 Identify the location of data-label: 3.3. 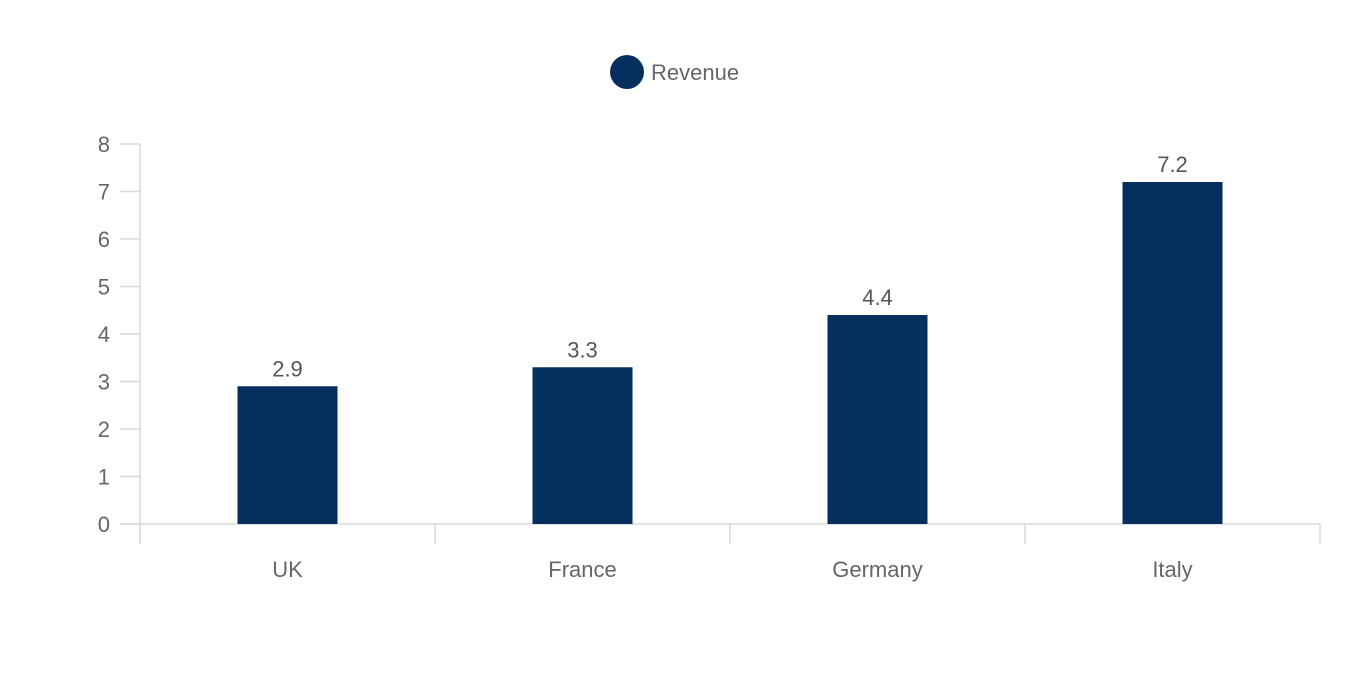
(582, 349).